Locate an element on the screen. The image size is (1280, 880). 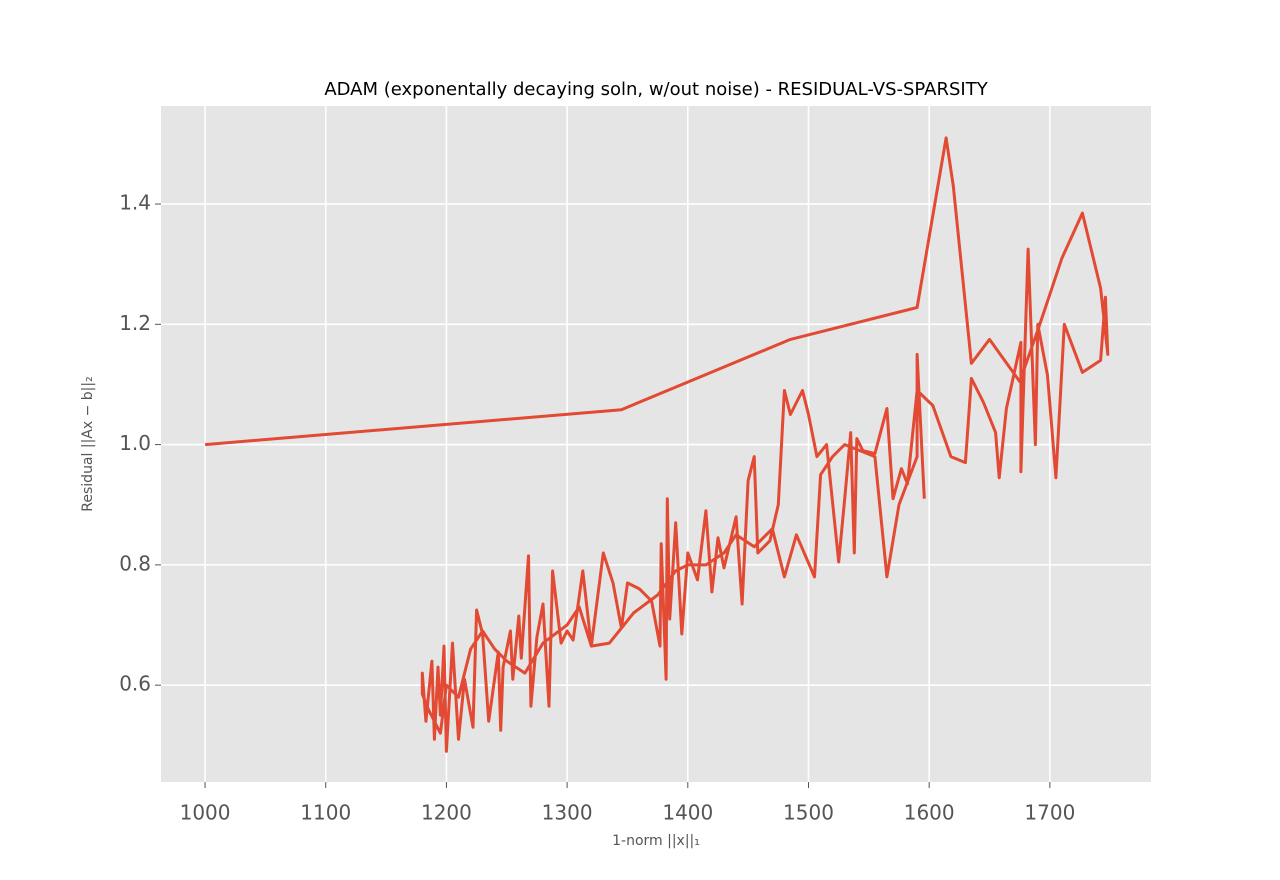
x-tick-label: 1400 is located at coordinates (687, 813).